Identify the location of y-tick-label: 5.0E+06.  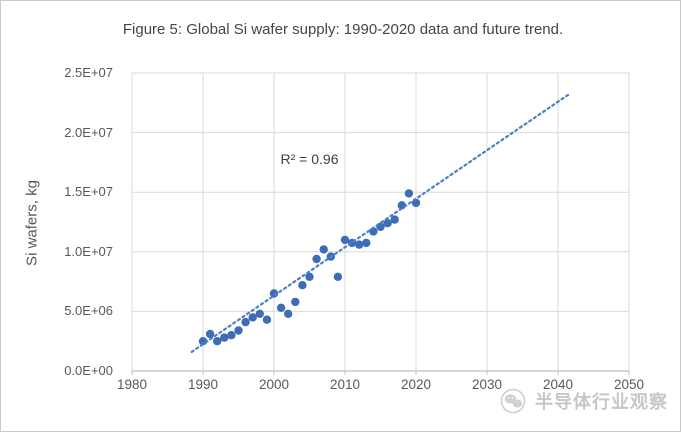
(88, 311).